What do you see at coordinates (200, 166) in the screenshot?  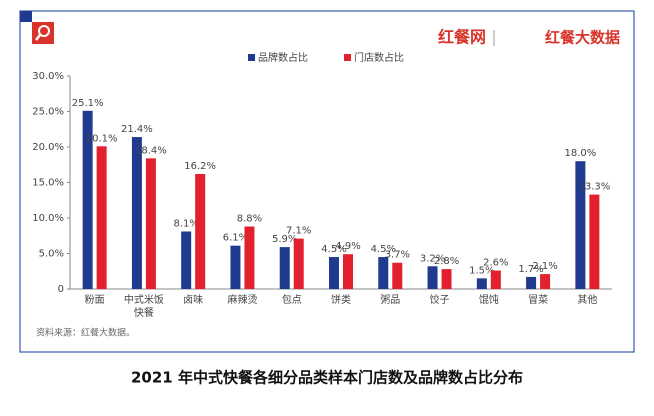 I see `value-label: 16.2%` at bounding box center [200, 166].